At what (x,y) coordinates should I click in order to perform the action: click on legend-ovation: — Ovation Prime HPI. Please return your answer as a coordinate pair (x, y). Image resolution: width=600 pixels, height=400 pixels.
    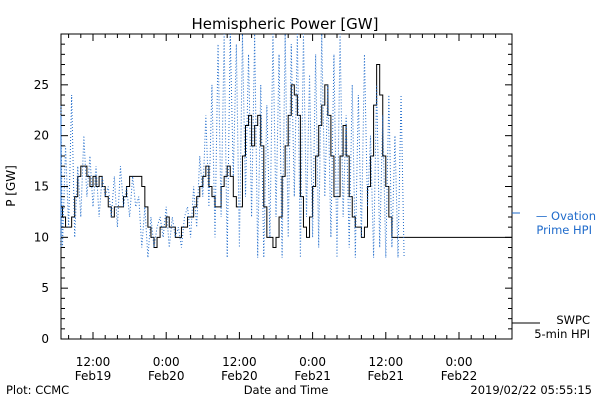
    Looking at the image, I should click on (554, 223).